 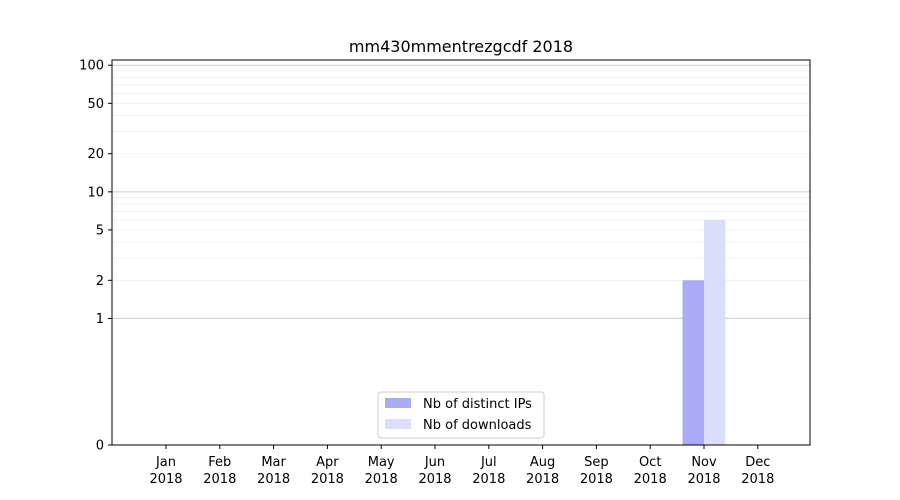 What do you see at coordinates (100, 446) in the screenshot?
I see `y-tick-label: 0` at bounding box center [100, 446].